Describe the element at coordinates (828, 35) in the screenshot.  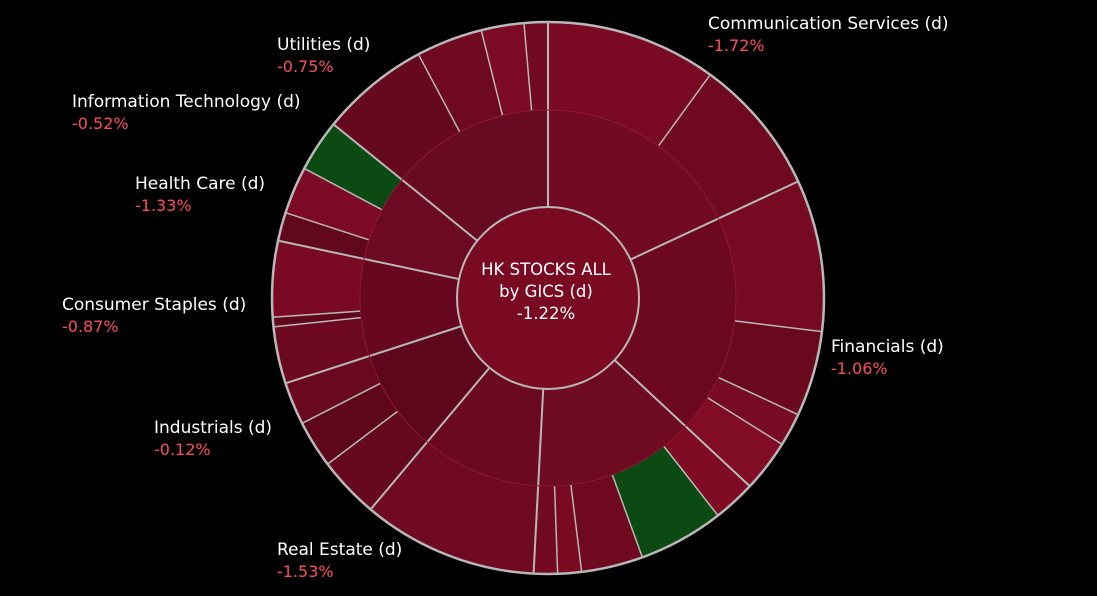
I see `sector-label-communication-services: Communication Services (d) -1.72%` at that location.